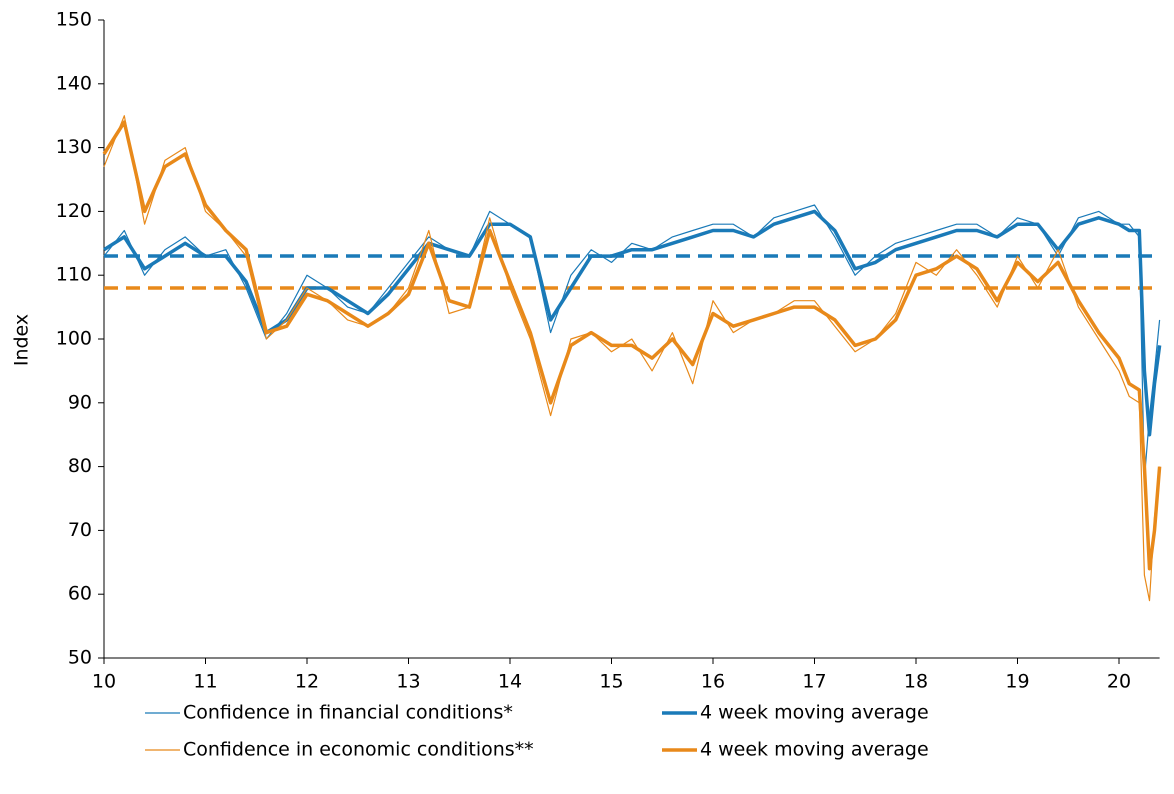  What do you see at coordinates (80, 466) in the screenshot?
I see `y-tick-label: 80` at bounding box center [80, 466].